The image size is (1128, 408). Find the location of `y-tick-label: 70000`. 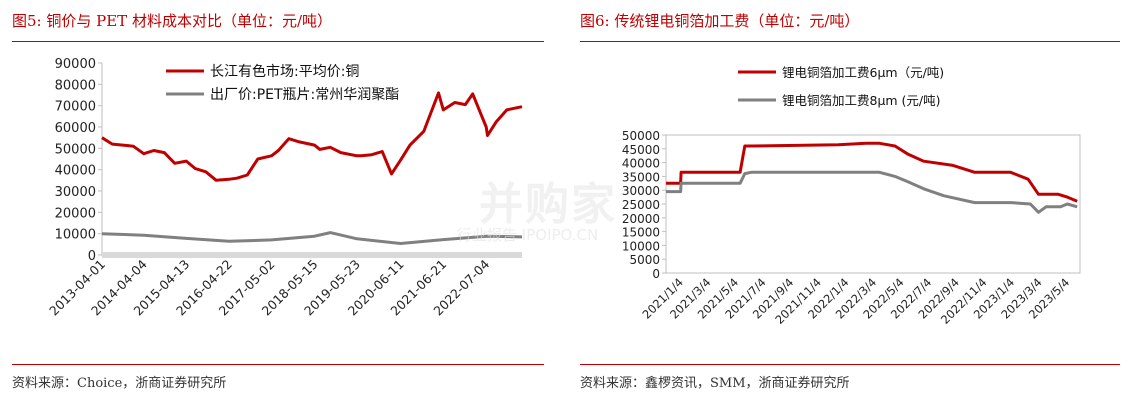

y-tick-label: 70000 is located at coordinates (75, 107).